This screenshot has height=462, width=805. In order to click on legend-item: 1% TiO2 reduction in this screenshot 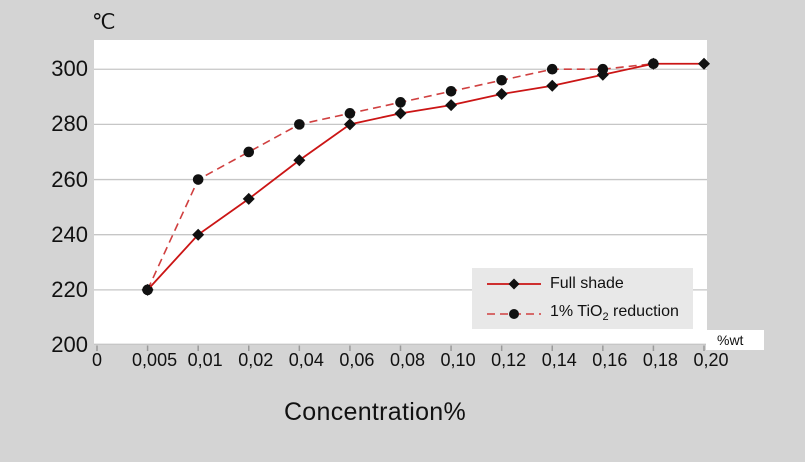, I will do `click(582, 314)`.